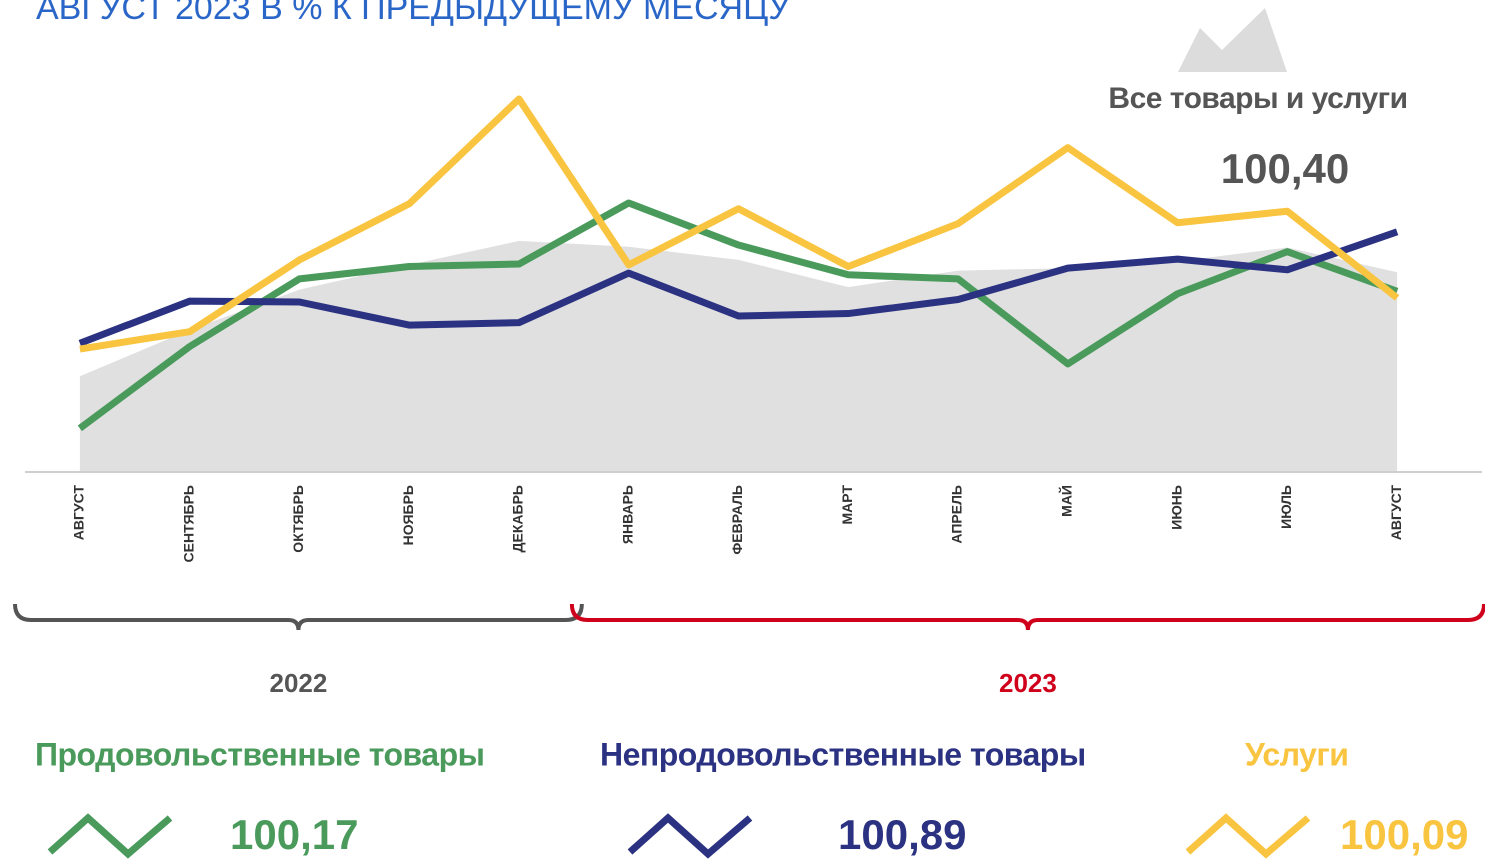  What do you see at coordinates (1028, 683) in the screenshot?
I see `year-label: 2023` at bounding box center [1028, 683].